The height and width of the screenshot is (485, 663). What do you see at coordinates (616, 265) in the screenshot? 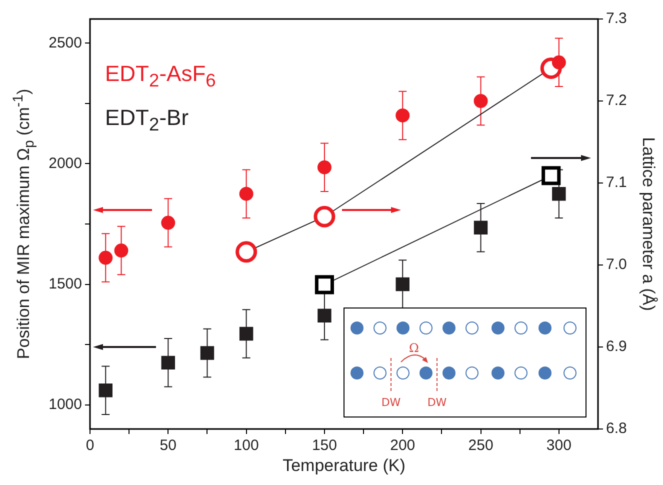
I see `y2-tick-label: 7.0` at bounding box center [616, 265].